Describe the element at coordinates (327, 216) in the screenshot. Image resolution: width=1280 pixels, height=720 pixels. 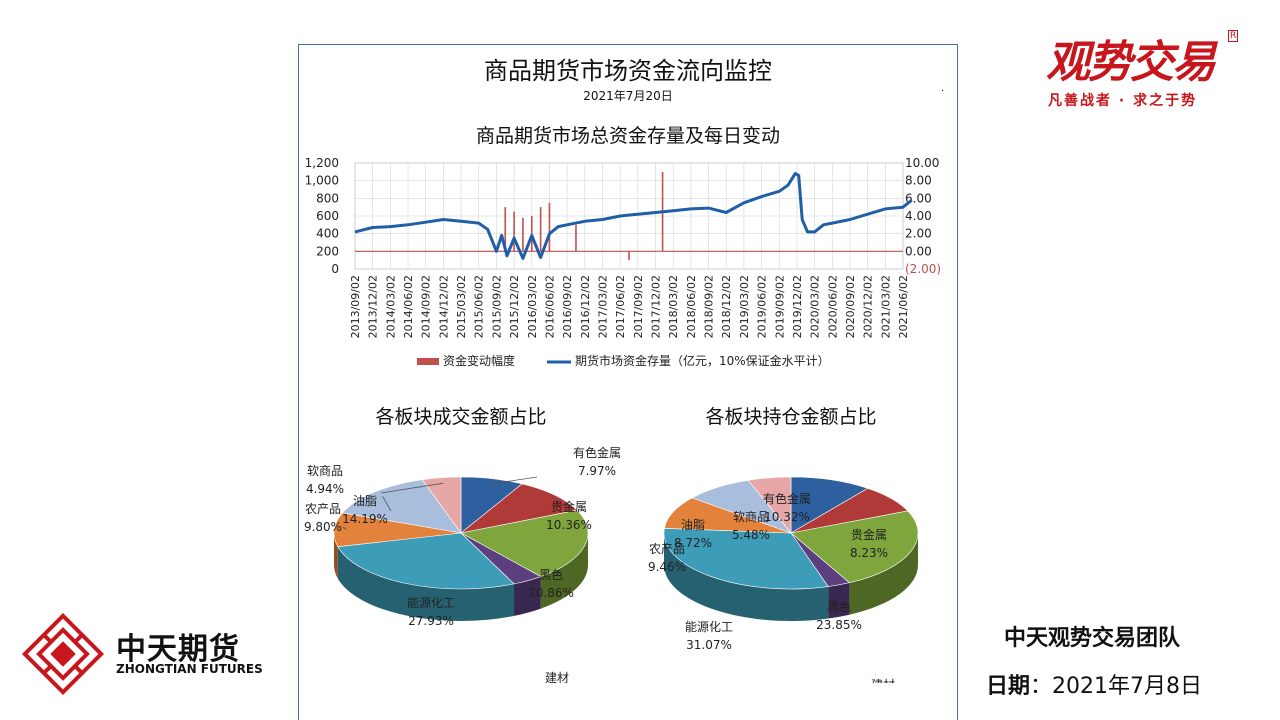
I see `y-left-tick-label: 600` at that location.